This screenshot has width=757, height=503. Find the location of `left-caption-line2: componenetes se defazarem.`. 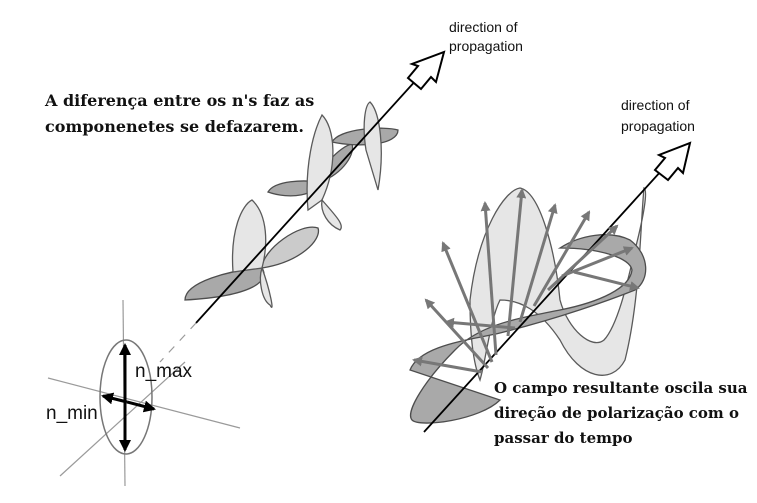

left-caption-line2: componenetes se defazarem. is located at coordinates (174, 126).